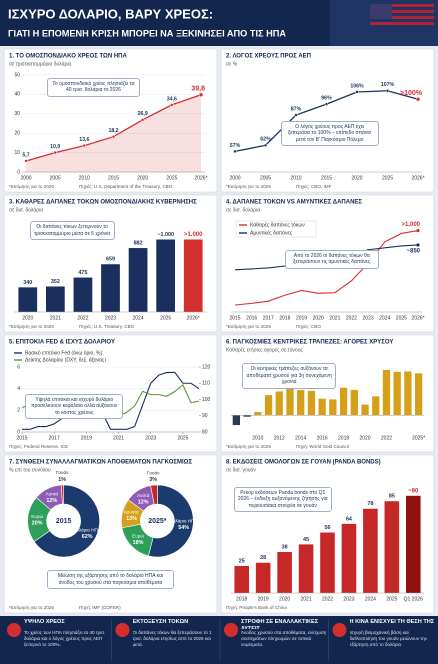 This screenshot has height=664, width=438. What do you see at coordinates (171, 521) in the screenshot?
I see `pie-slice` at bounding box center [171, 521].